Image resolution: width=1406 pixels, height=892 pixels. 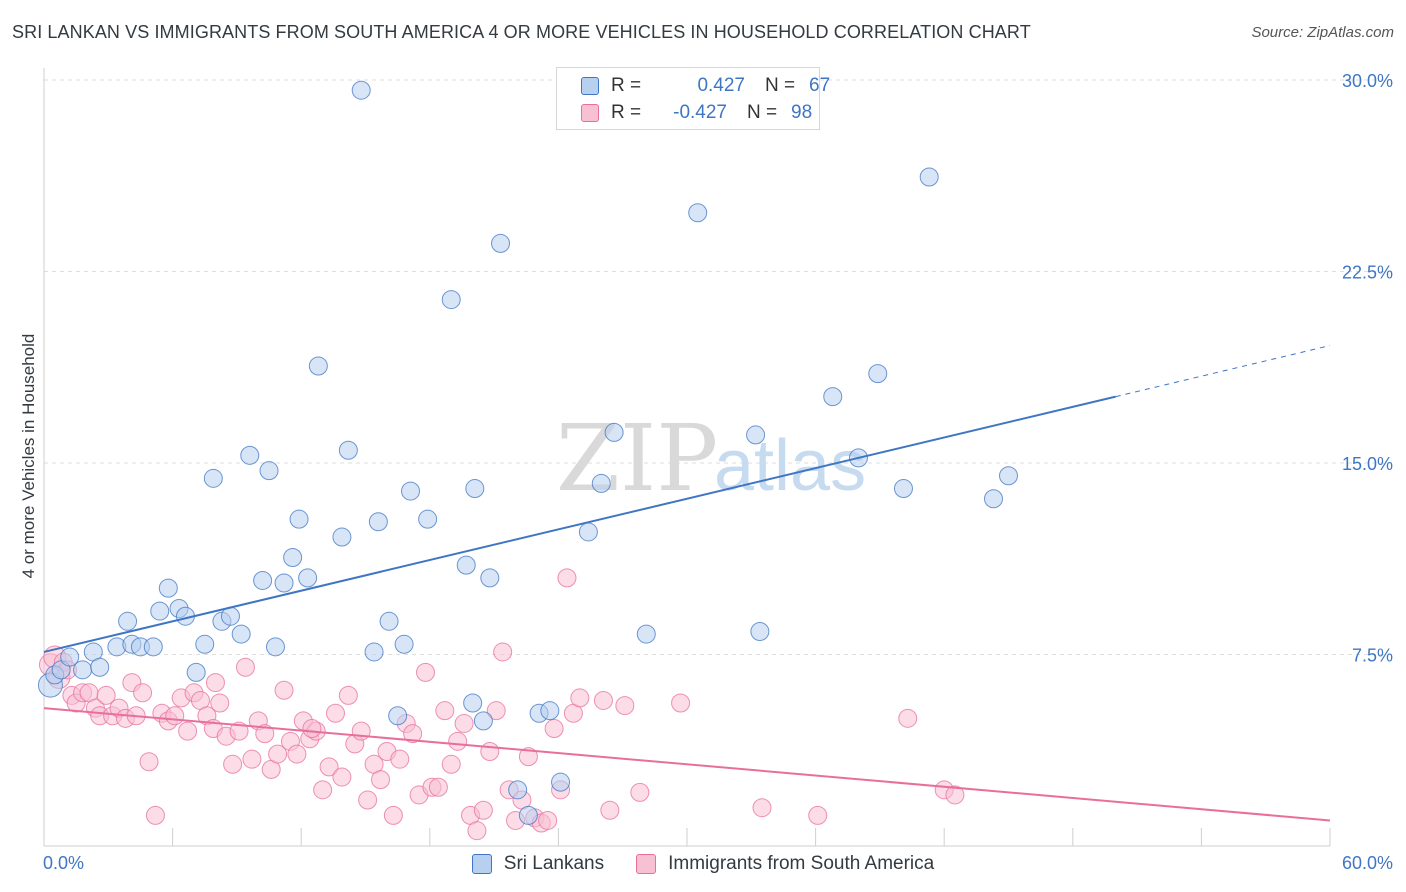 What do you see at coordinates (1372, 656) in the screenshot?
I see `y-tick-label: 7.5%` at bounding box center [1372, 656].